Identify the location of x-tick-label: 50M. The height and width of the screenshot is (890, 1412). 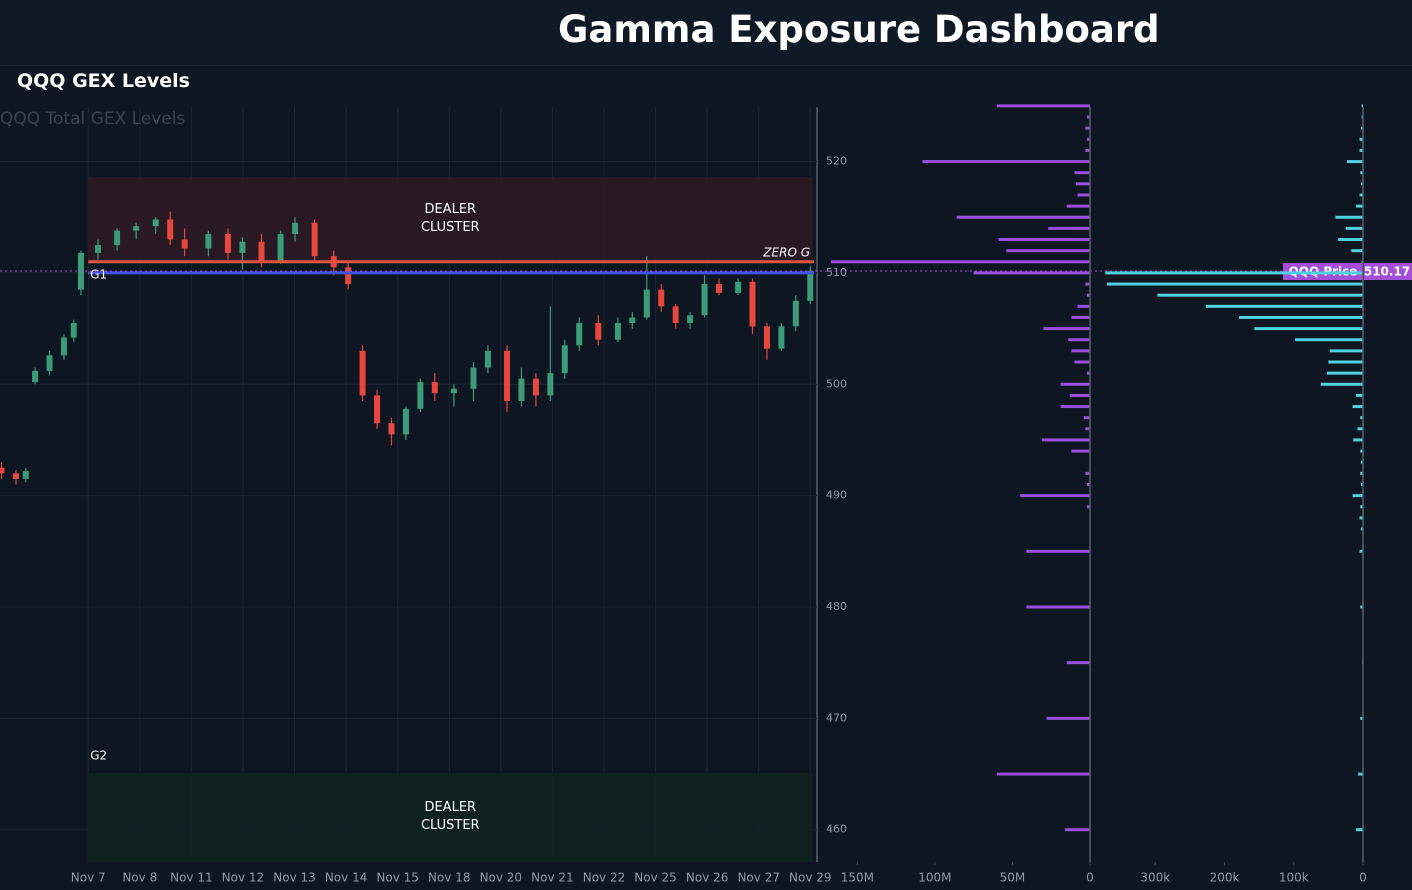
(1013, 878).